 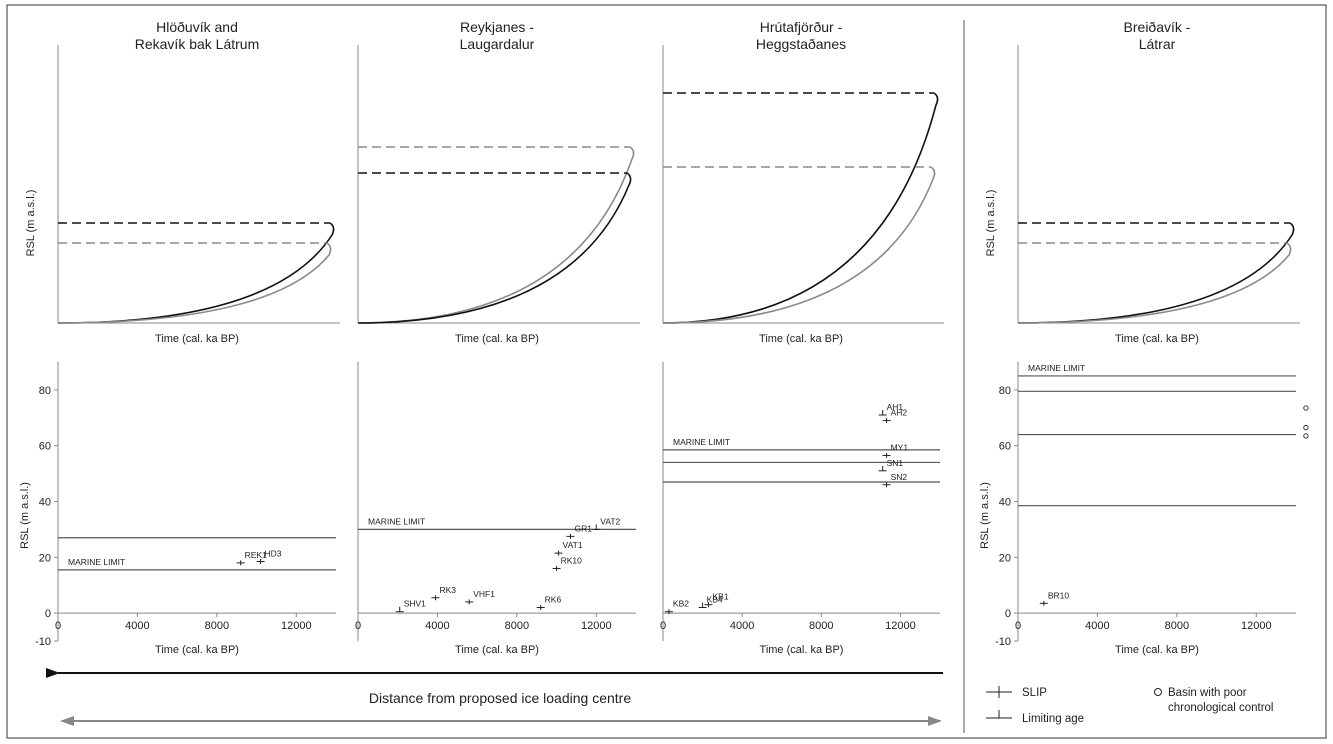 What do you see at coordinates (1043, 603) in the screenshot?
I see `bottom-4-point-BR10` at bounding box center [1043, 603].